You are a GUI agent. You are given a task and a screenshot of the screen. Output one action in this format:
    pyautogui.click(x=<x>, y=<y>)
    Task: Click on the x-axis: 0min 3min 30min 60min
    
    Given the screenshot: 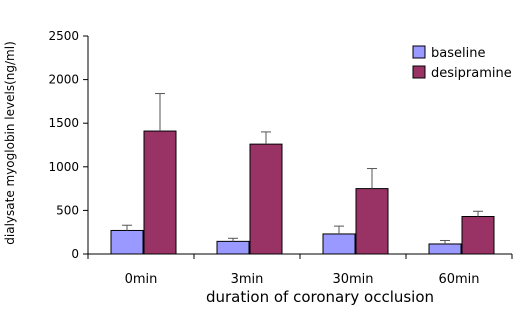 What is the action you would take?
    pyautogui.click(x=300, y=270)
    